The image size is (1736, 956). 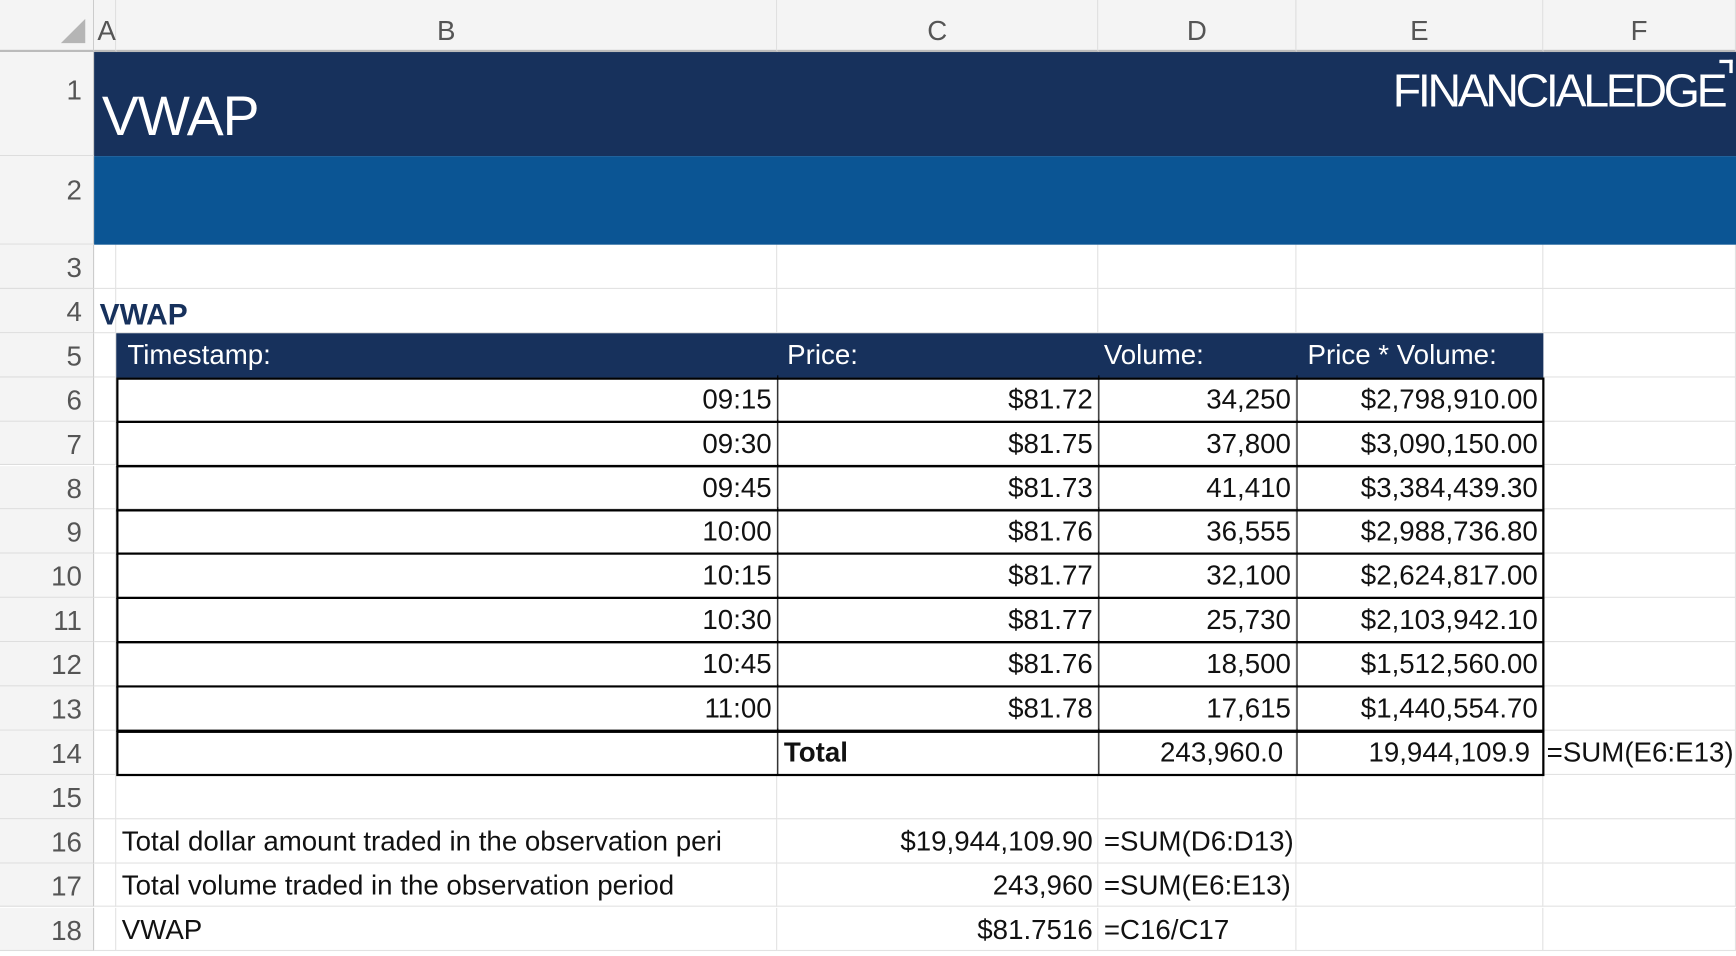 What do you see at coordinates (937, 442) in the screenshot?
I see `table-cell: $81.75` at bounding box center [937, 442].